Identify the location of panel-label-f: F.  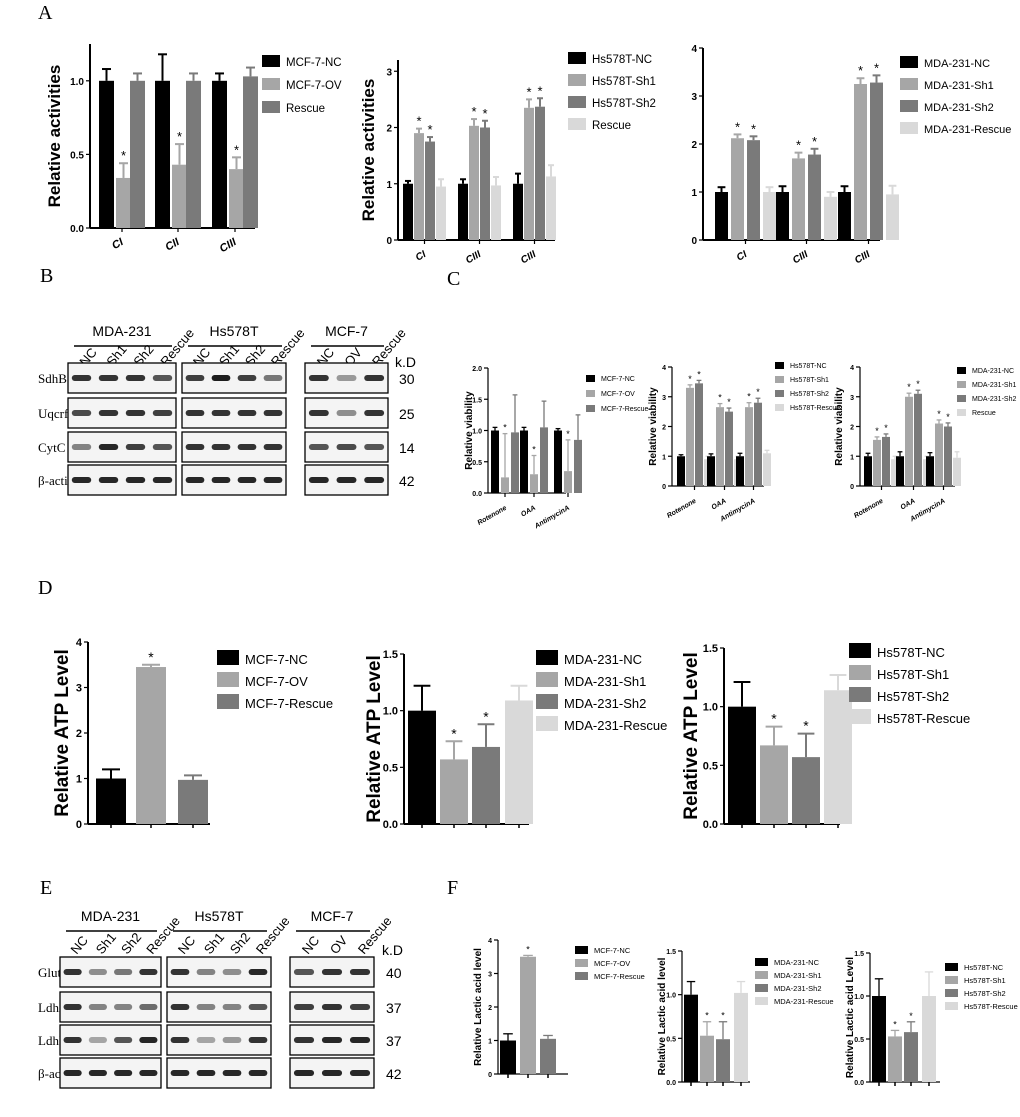
(453, 888).